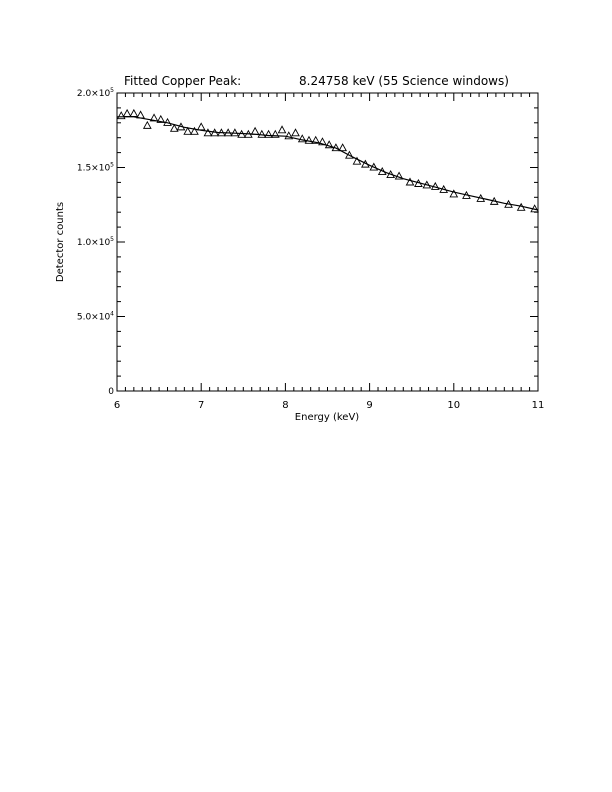  Describe the element at coordinates (538, 405) in the screenshot. I see `x-tick-label: 11` at that location.